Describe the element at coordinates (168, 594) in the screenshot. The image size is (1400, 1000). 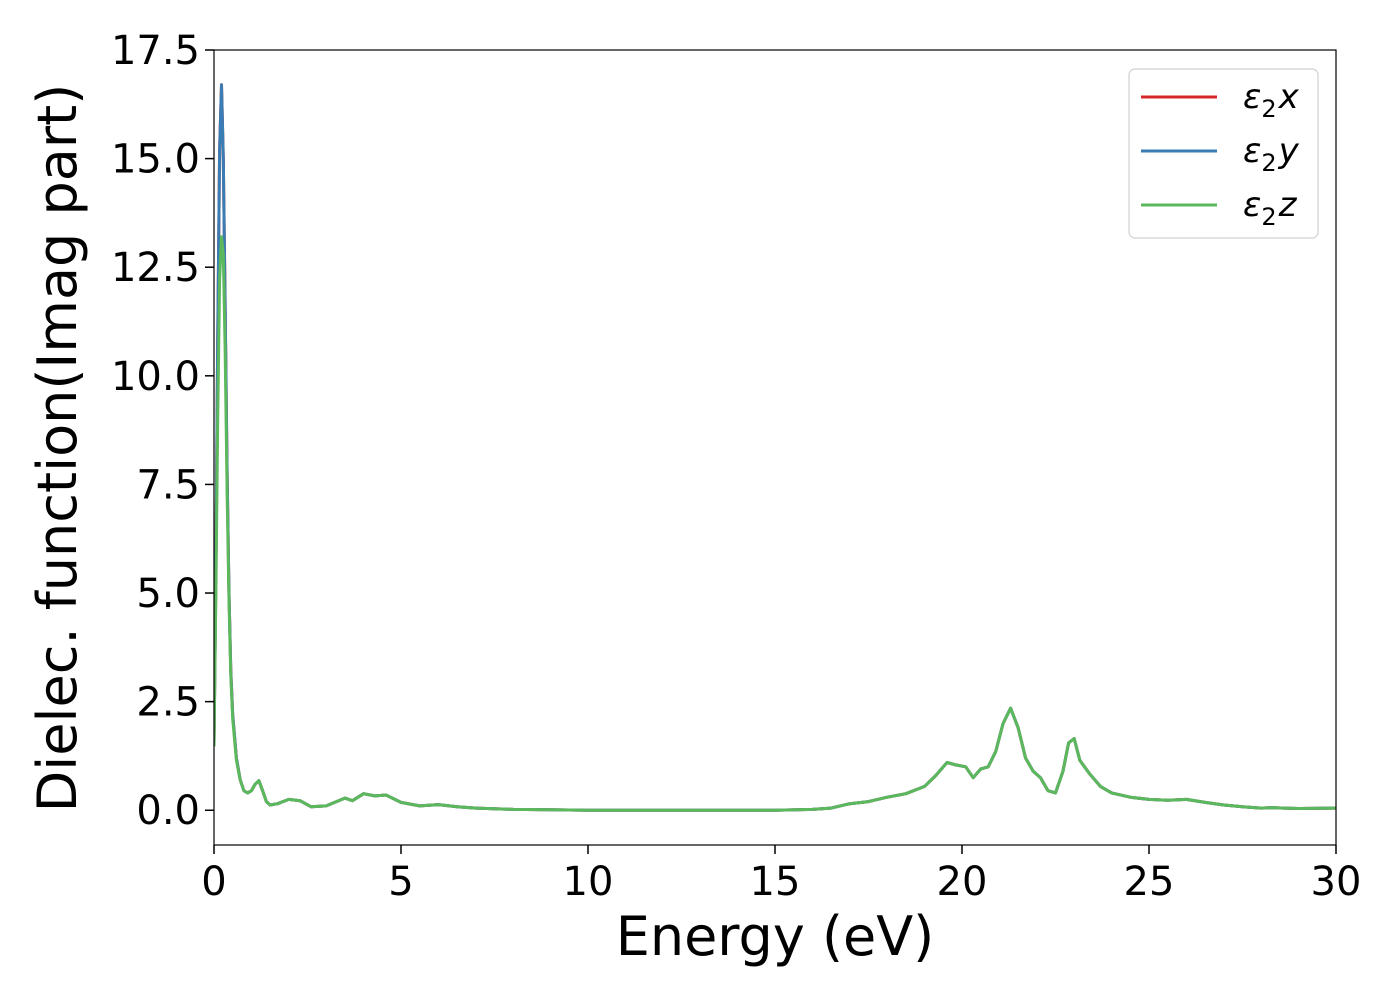
I see `y-tick-label: 5.0` at that location.